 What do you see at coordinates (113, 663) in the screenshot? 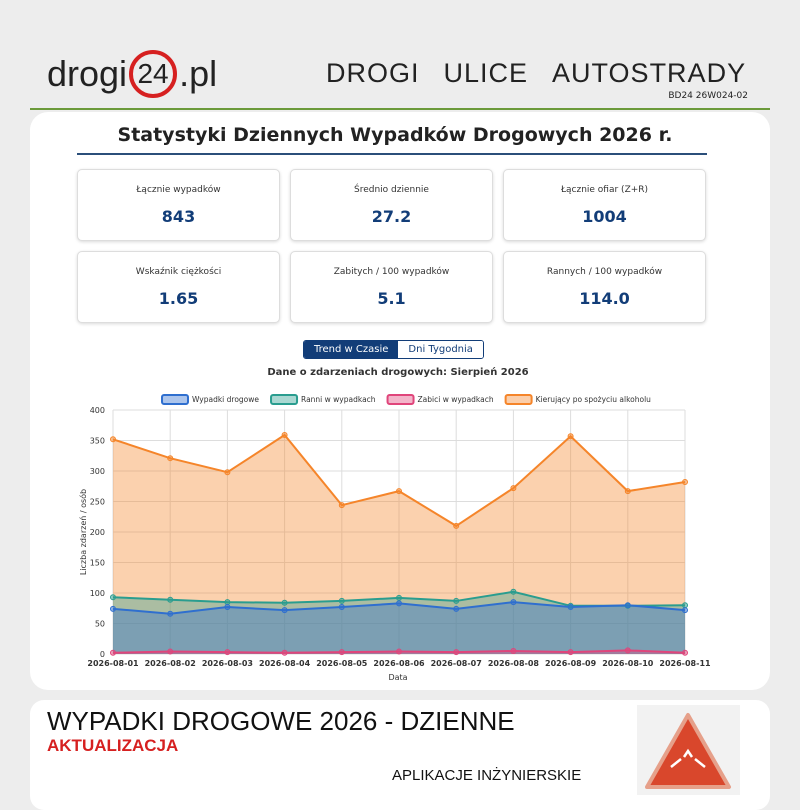
I see `x-tick-label: 2026-08-01` at bounding box center [113, 663].